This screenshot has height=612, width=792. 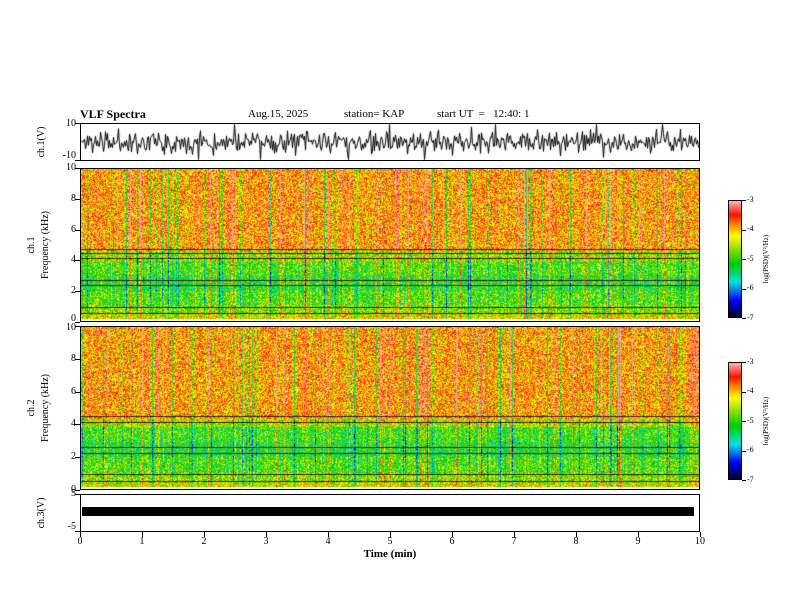 I want to click on x-tick-label: 2, so click(x=204, y=541).